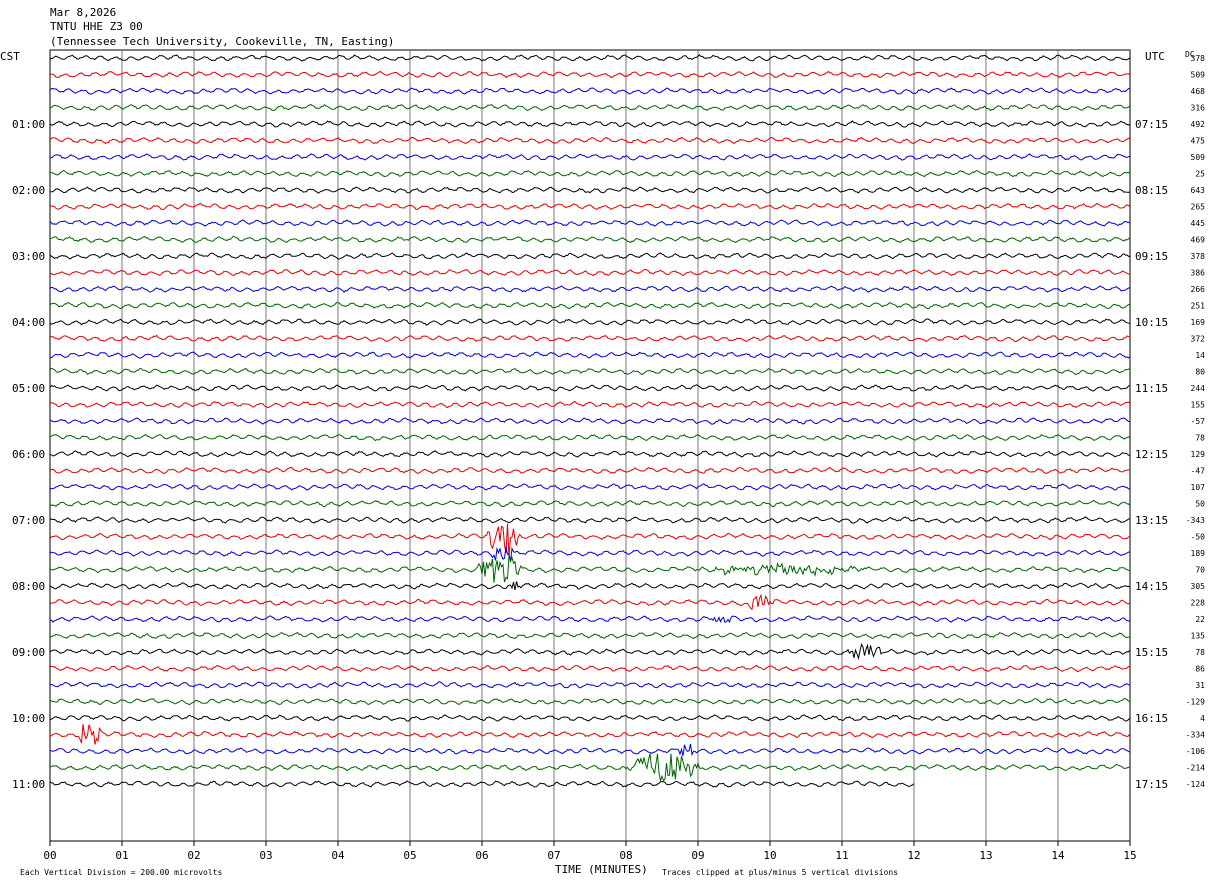  What do you see at coordinates (49, 855) in the screenshot?
I see `x-tick-label: 00` at bounding box center [49, 855].